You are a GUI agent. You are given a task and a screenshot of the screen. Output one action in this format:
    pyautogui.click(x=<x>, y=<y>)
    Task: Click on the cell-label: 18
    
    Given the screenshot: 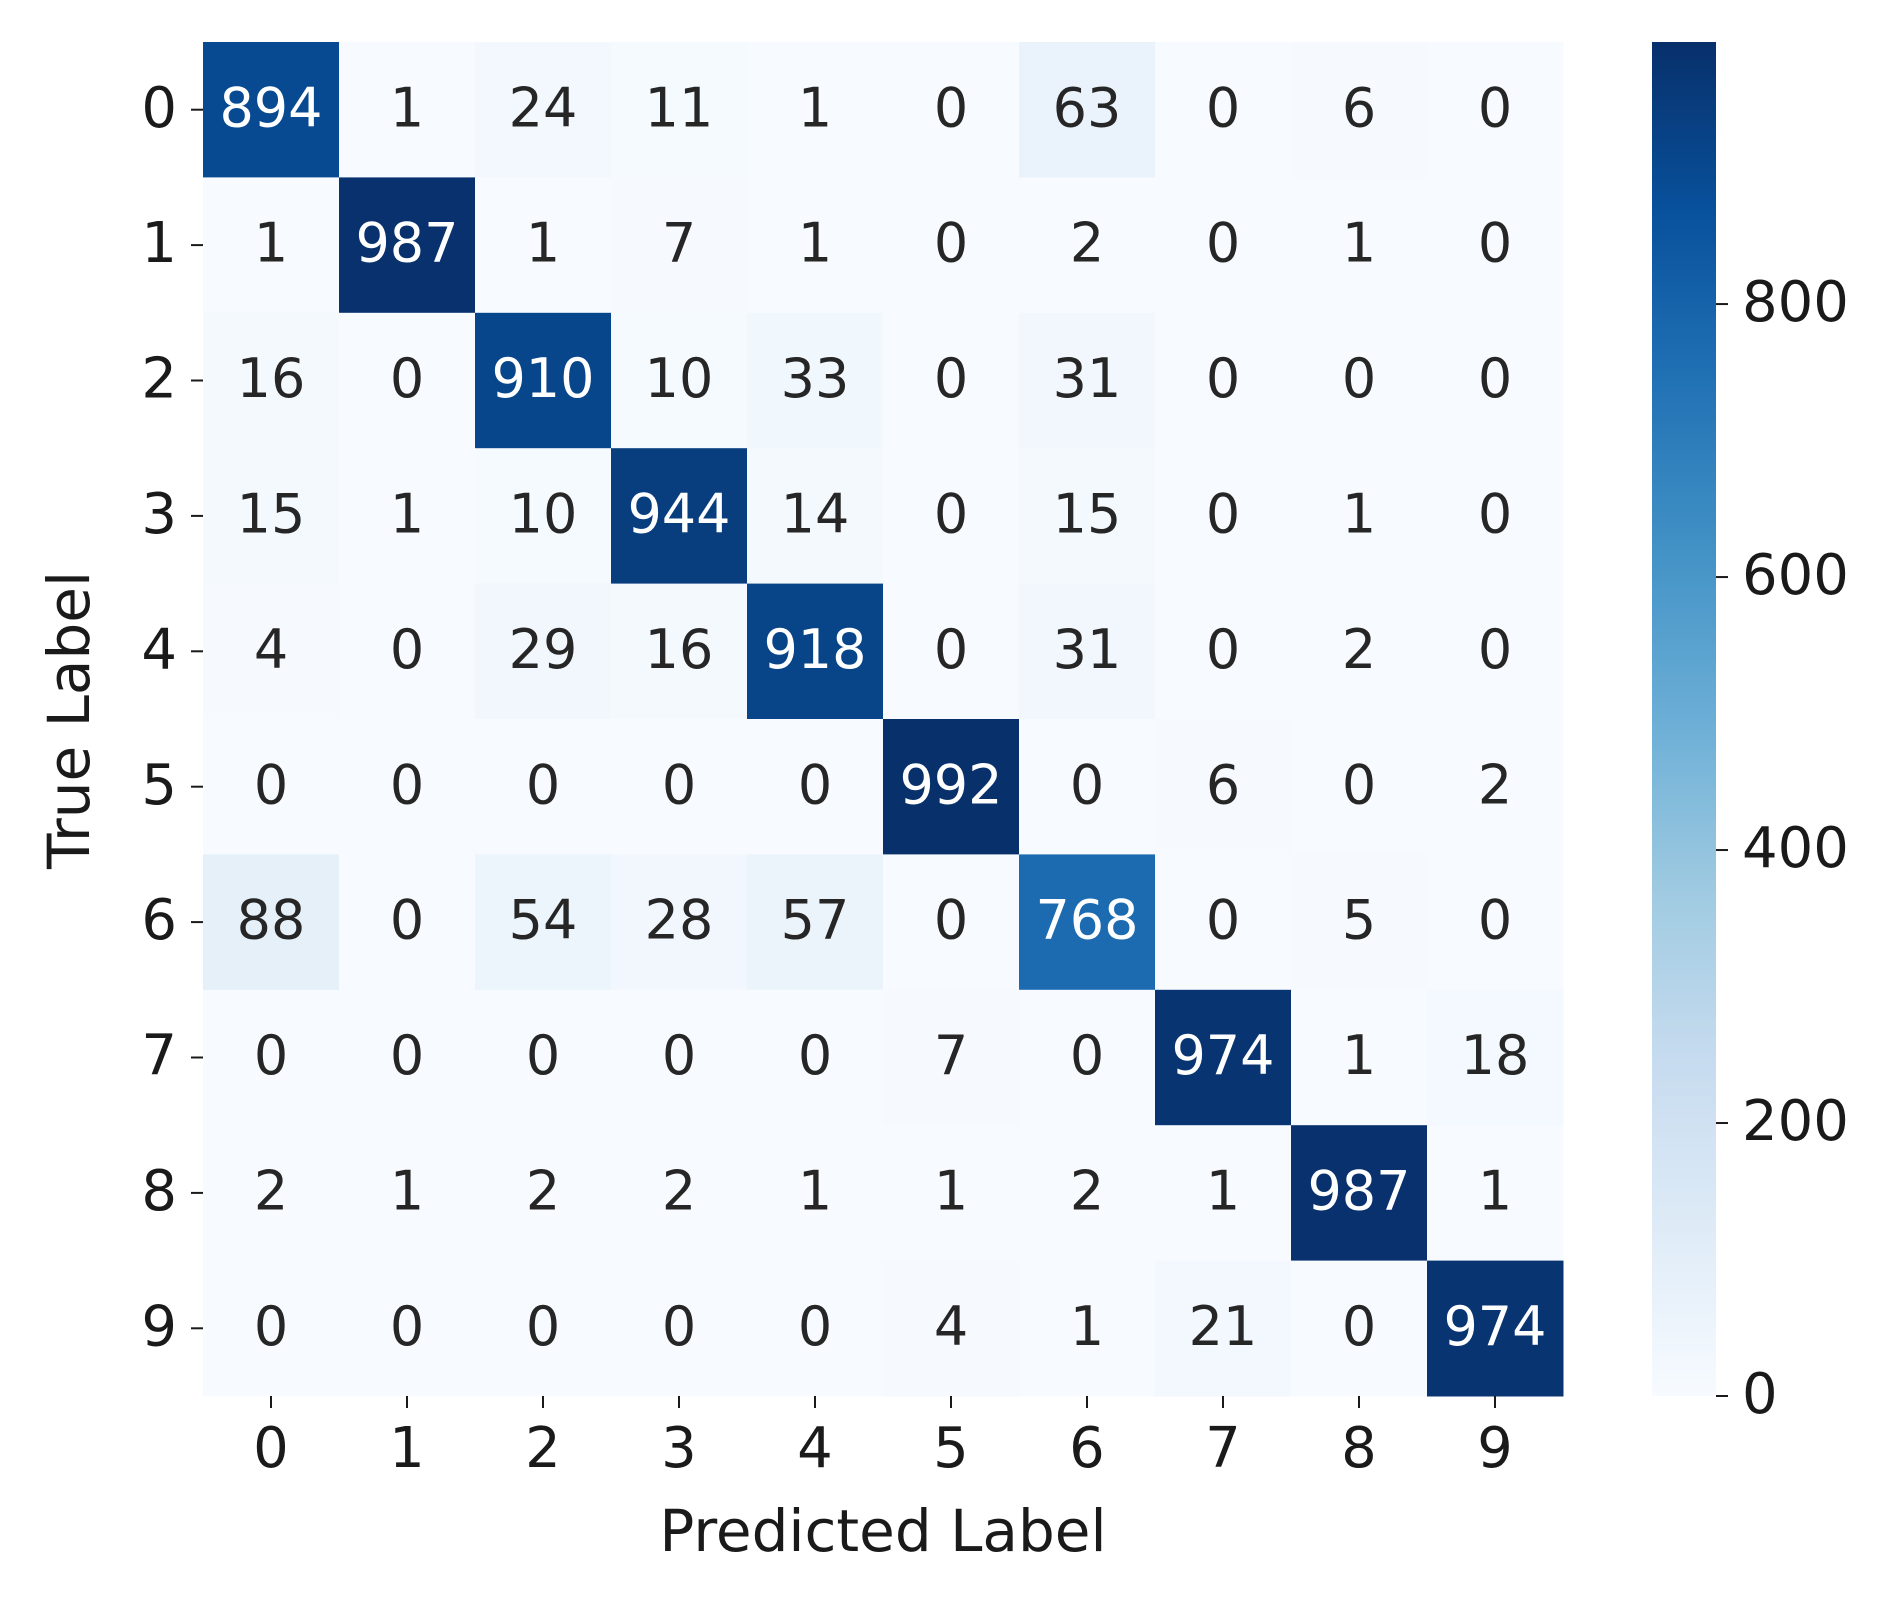 What is the action you would take?
    pyautogui.click(x=1495, y=1055)
    